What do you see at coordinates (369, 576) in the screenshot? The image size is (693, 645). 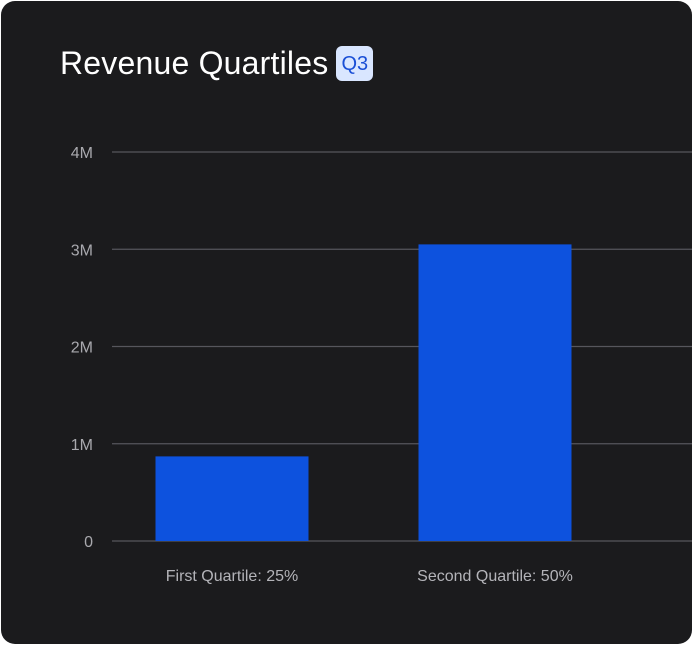 I see `x-axis-labels: First Quartile: 25% Second Quartile: 50%` at bounding box center [369, 576].